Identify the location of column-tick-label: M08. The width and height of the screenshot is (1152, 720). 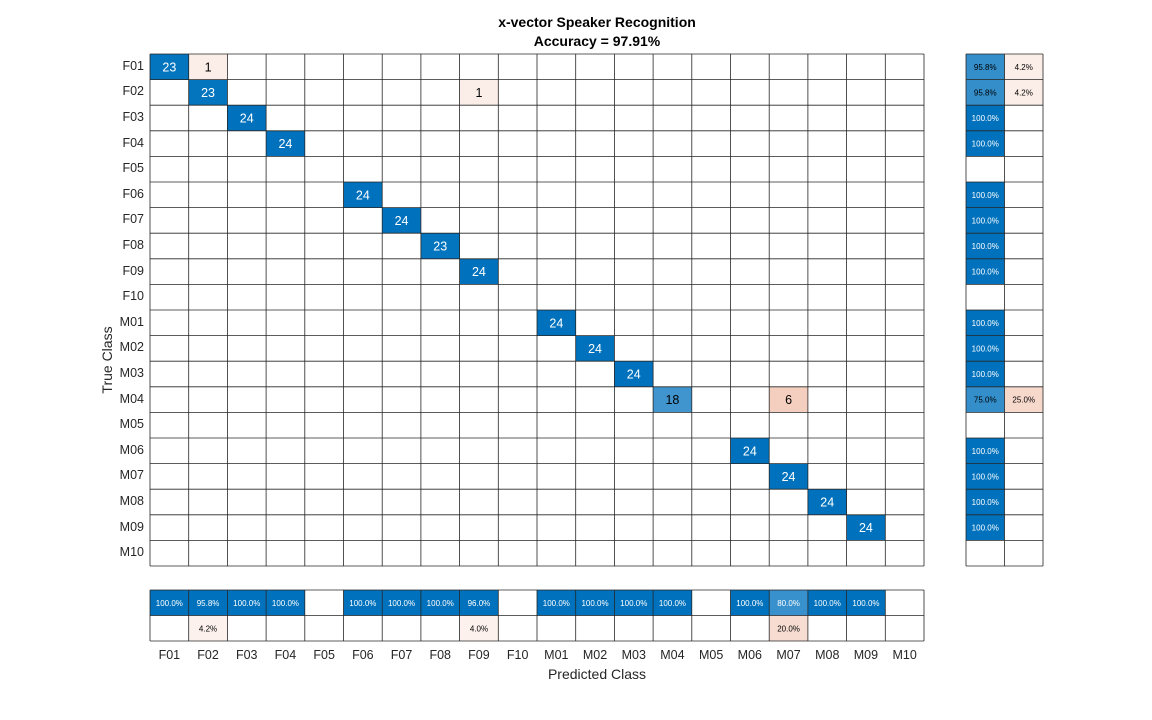
(827, 655).